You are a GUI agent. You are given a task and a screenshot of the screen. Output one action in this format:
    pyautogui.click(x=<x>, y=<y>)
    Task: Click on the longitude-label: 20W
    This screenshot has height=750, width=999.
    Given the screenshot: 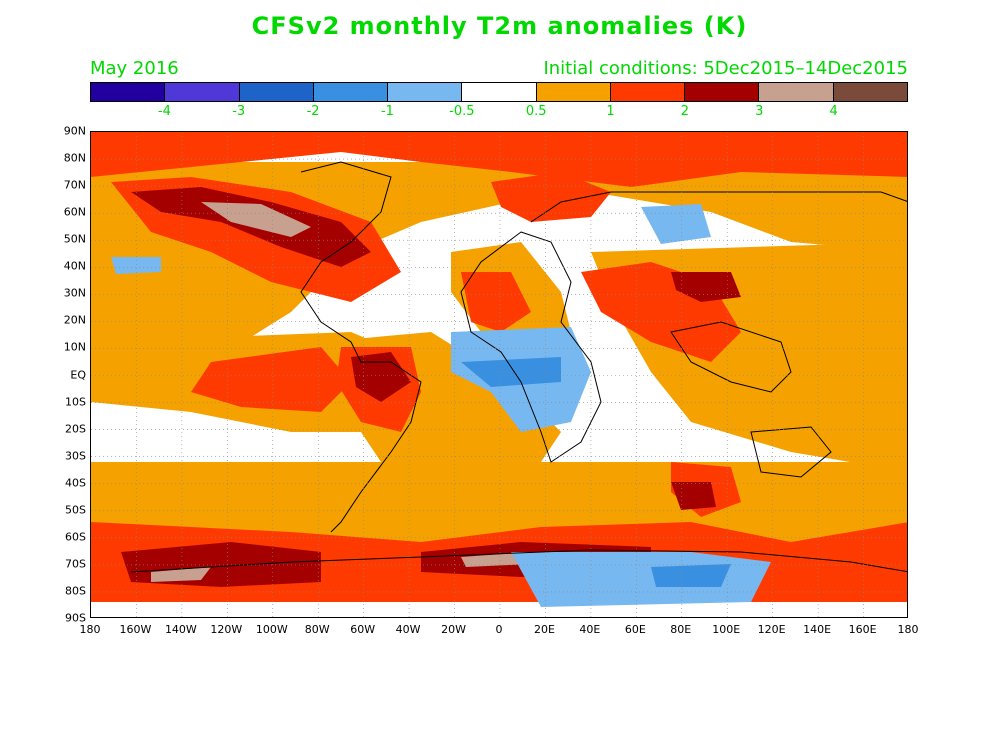 What is the action you would take?
    pyautogui.click(x=453, y=629)
    